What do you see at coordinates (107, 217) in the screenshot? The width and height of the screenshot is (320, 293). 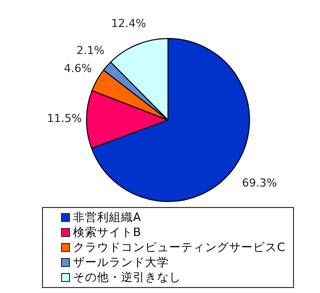 I see `legend-label: 非営利組織A` at bounding box center [107, 217].